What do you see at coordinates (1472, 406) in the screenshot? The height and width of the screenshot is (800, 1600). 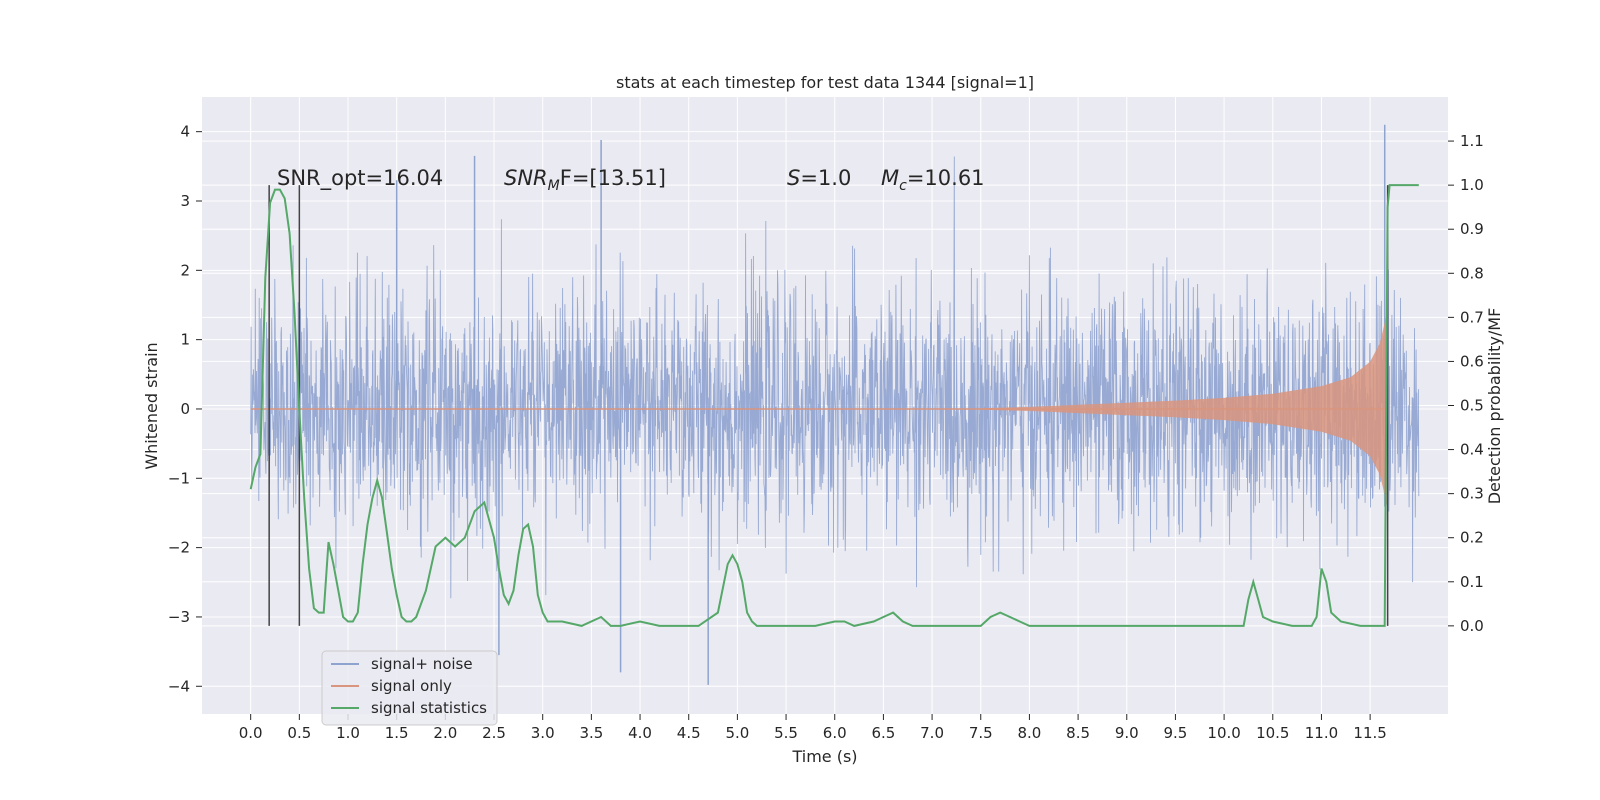 I see `y-right-tick-label: 0.5` at bounding box center [1472, 406].